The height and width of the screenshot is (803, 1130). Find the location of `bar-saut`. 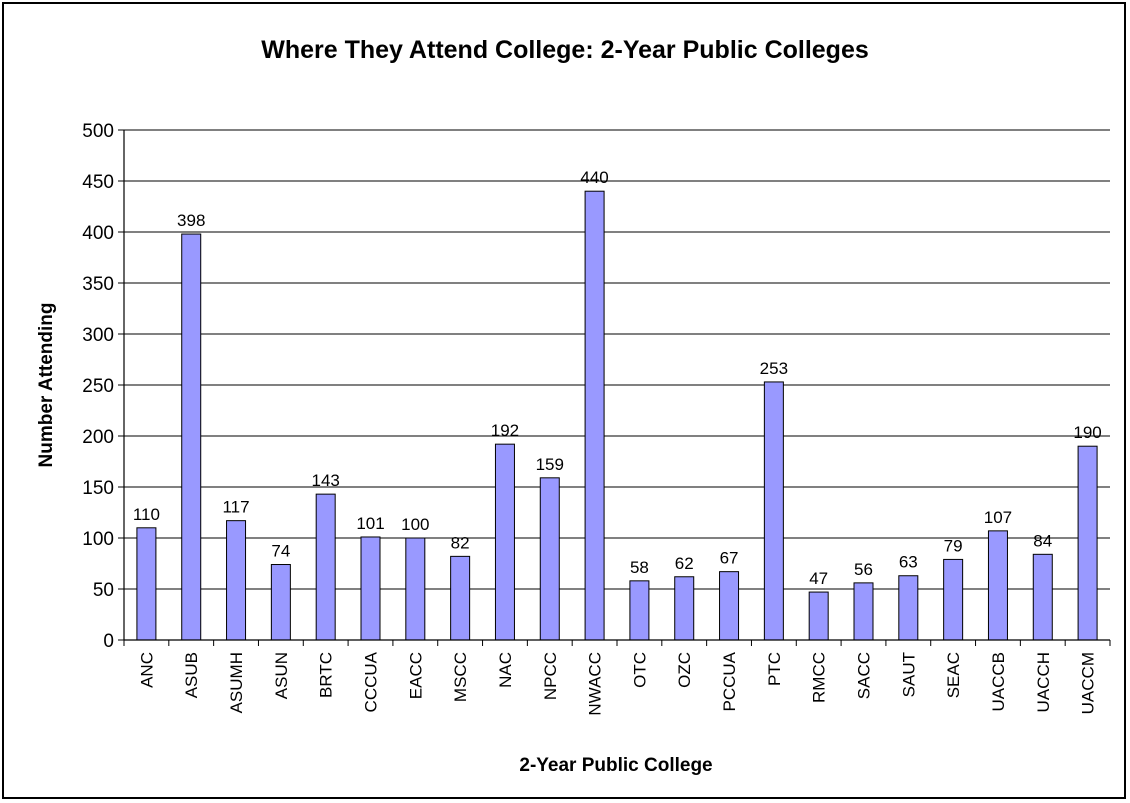

bar-saut is located at coordinates (908, 608).